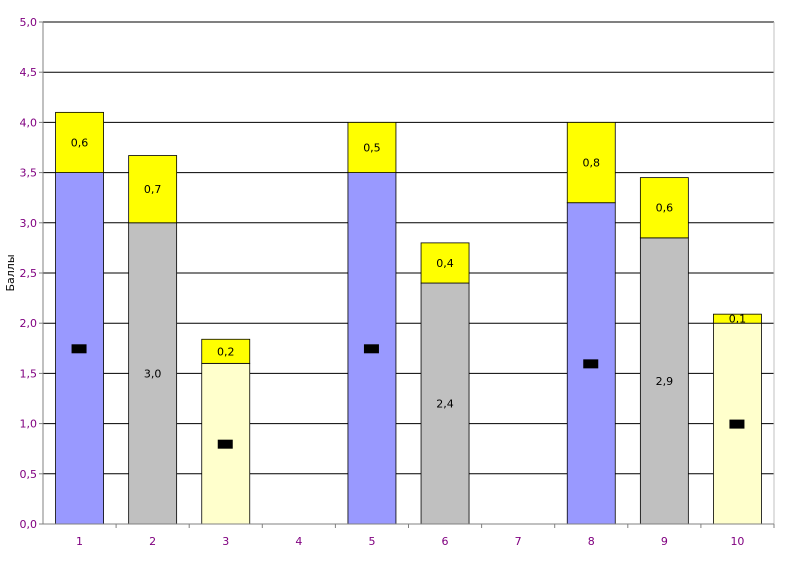 This screenshot has width=800, height=564. I want to click on y-tick-label: 3,5, so click(29, 173).